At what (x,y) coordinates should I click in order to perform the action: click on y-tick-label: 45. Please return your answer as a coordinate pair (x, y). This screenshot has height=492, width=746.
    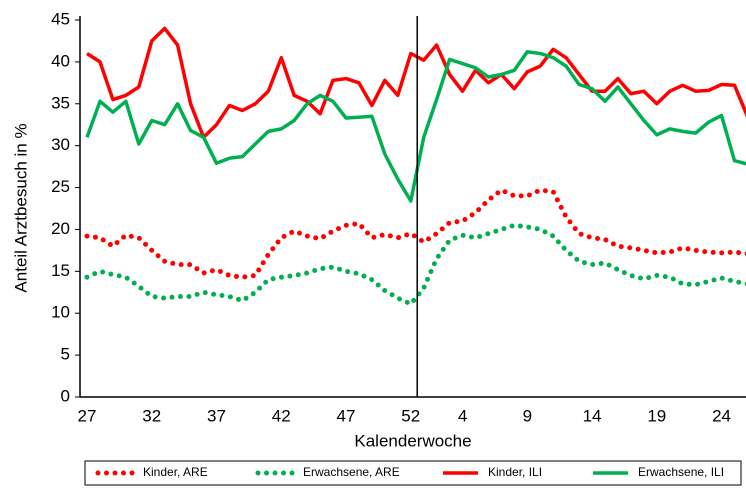
    Looking at the image, I should click on (60, 18).